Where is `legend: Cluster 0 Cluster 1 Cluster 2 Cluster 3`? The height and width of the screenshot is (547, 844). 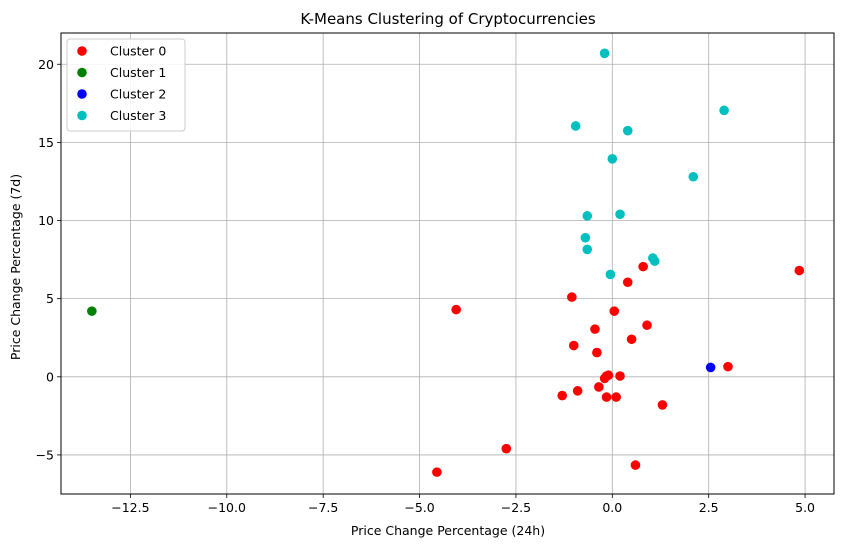
legend: Cluster 0 Cluster 1 Cluster 2 Cluster 3 is located at coordinates (126, 85).